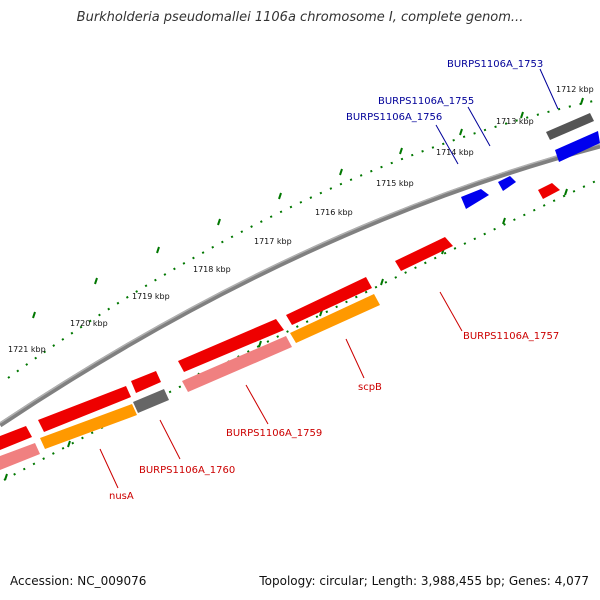  I want to click on gene-pink-left, so click(20, 456).